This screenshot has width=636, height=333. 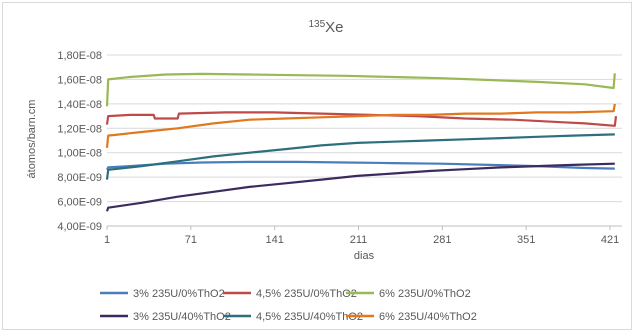 I want to click on legend-label: 4,5% 235U/0%ThO2, so click(x=306, y=294).